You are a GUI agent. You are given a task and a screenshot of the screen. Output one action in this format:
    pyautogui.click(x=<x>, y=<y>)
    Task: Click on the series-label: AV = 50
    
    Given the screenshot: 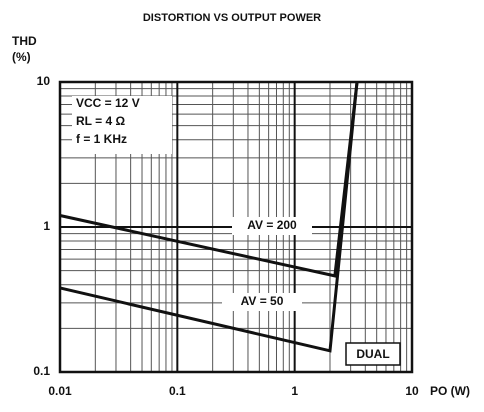 What is the action you would take?
    pyautogui.click(x=262, y=301)
    